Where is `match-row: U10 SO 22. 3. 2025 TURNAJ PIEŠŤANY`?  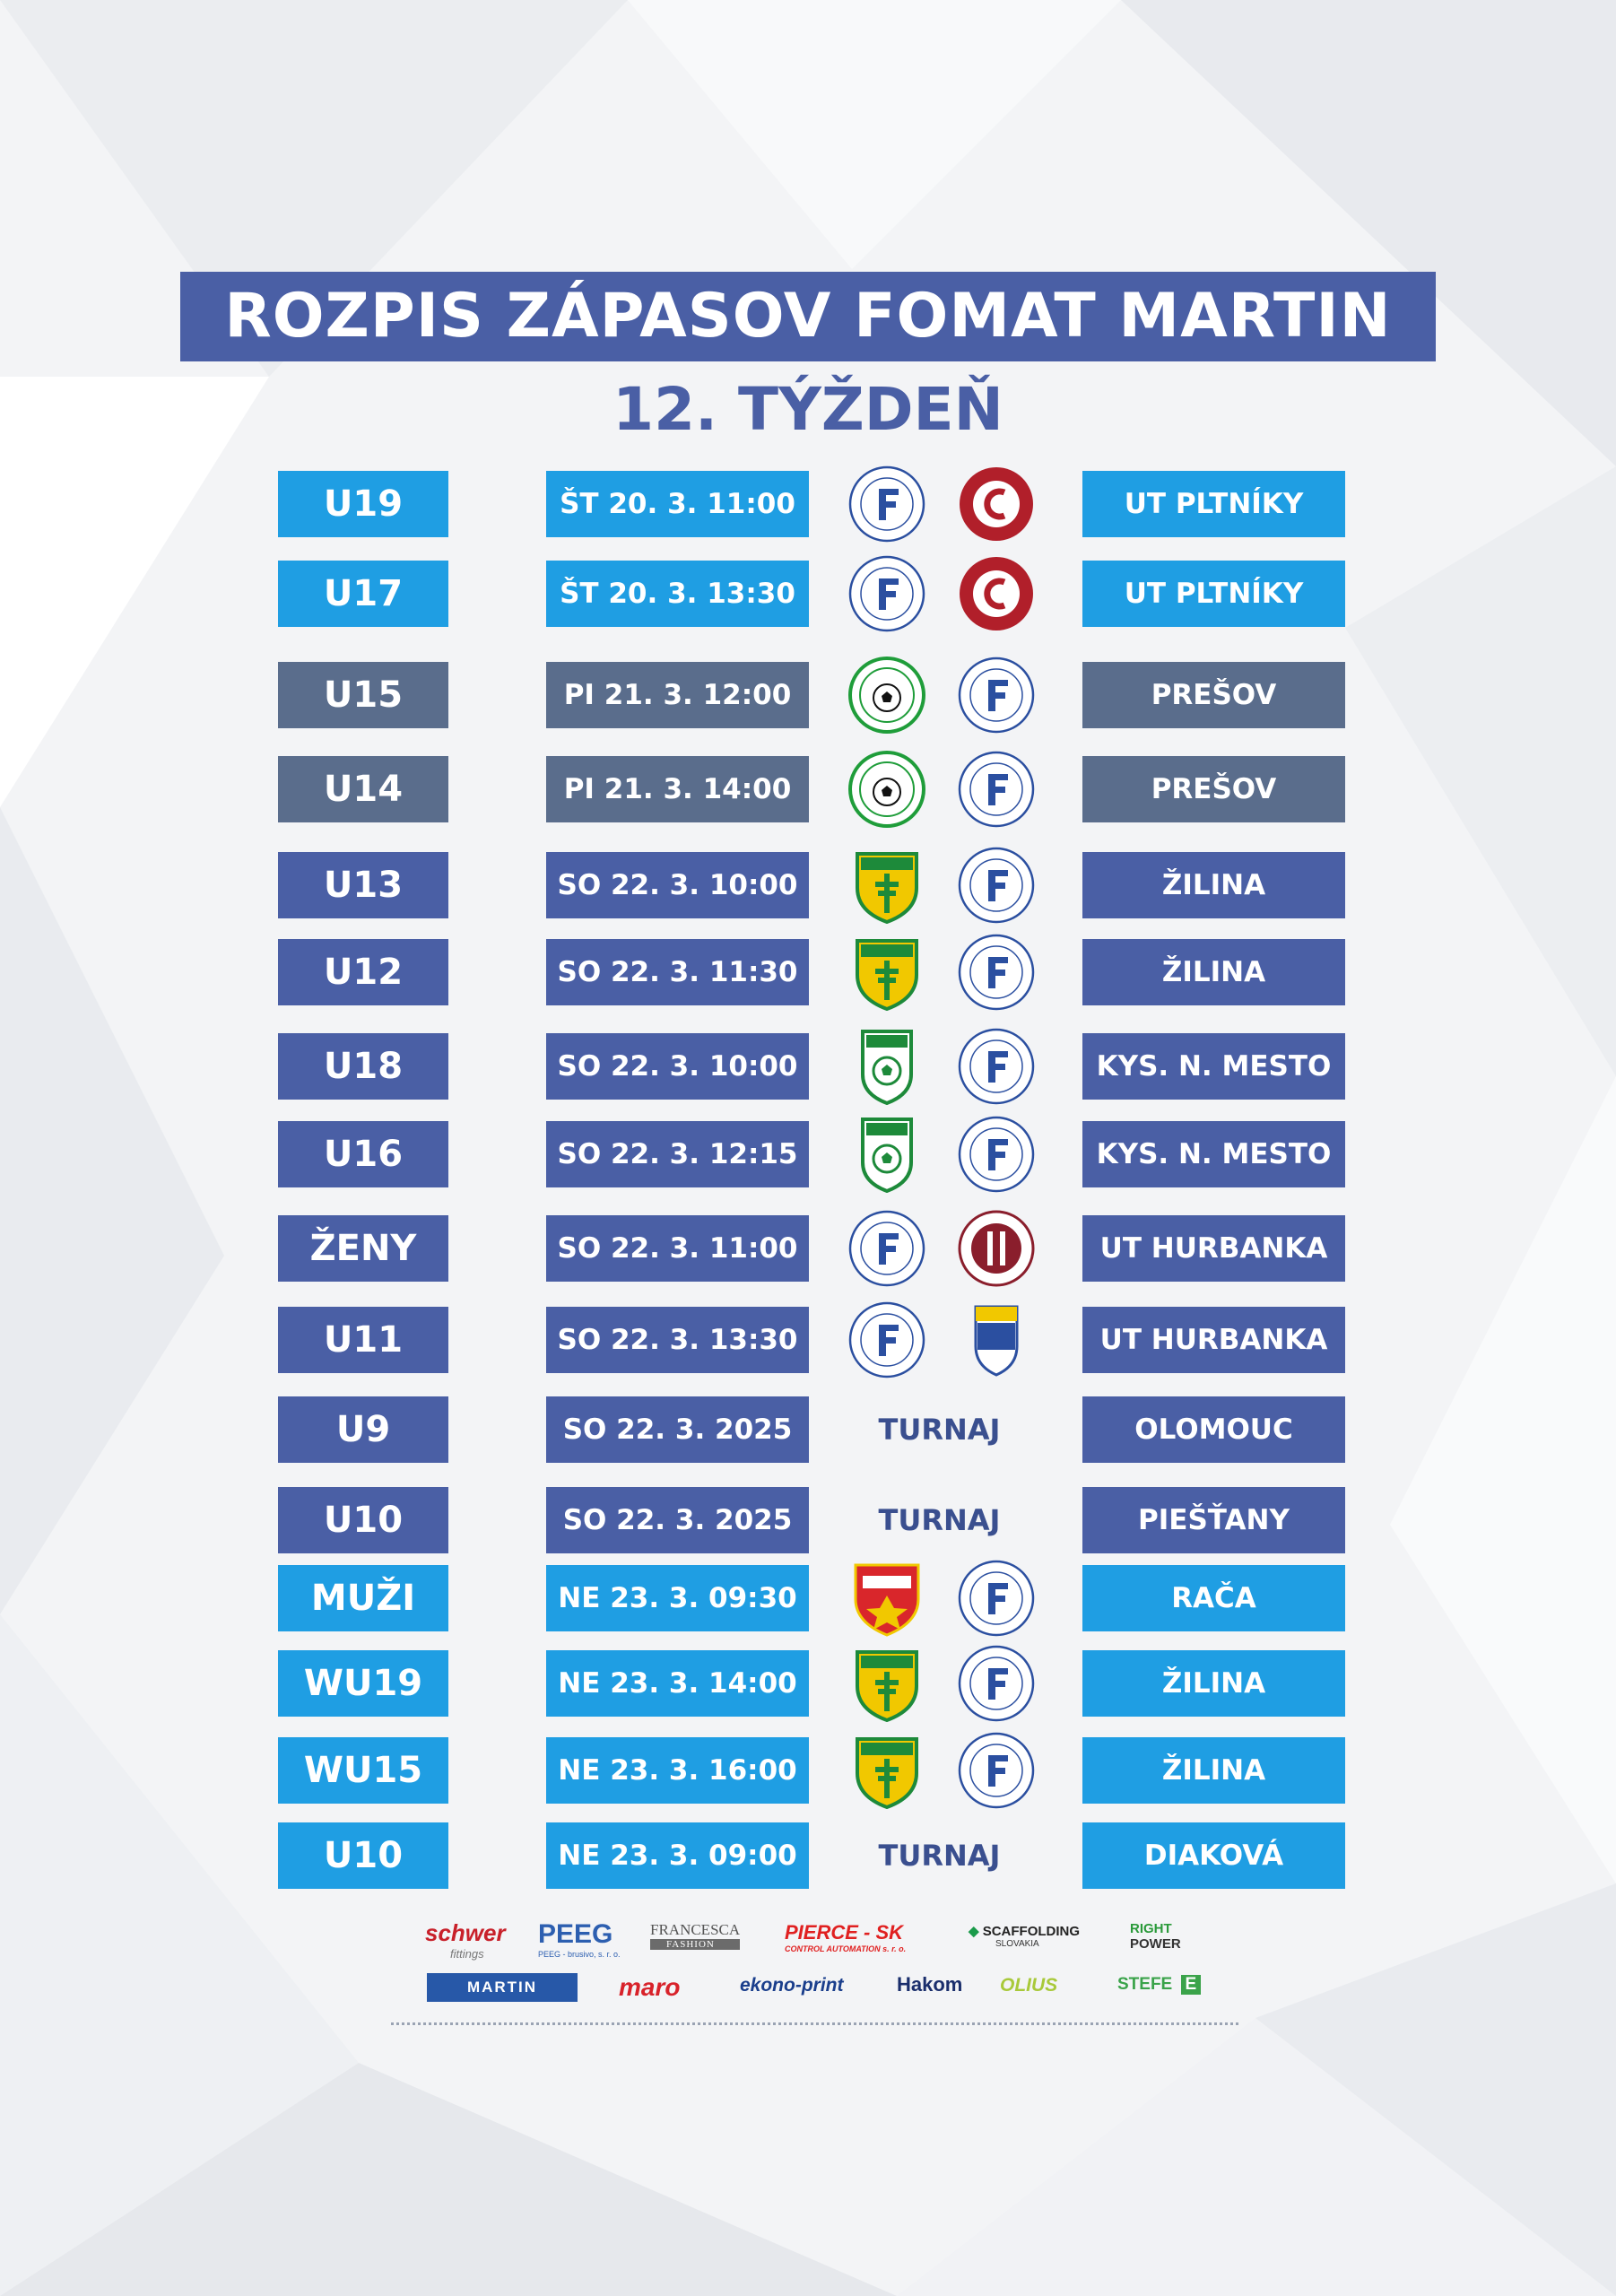 match-row: U10 SO 22. 3. 2025 TURNAJ PIEŠŤANY is located at coordinates (808, 1520).